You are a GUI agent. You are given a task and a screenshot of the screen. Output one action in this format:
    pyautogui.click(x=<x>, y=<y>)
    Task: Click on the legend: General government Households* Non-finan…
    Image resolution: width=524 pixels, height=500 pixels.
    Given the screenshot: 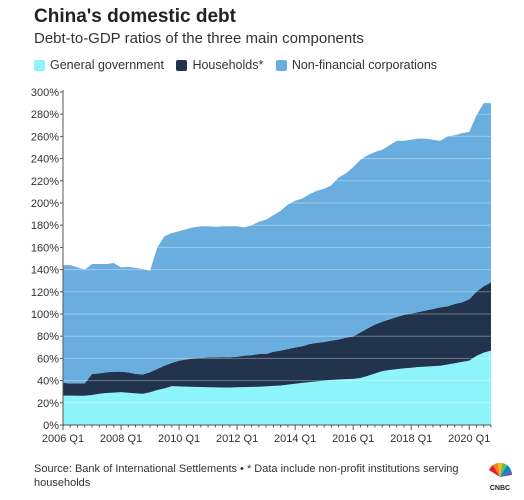 What is the action you would take?
    pyautogui.click(x=240, y=66)
    